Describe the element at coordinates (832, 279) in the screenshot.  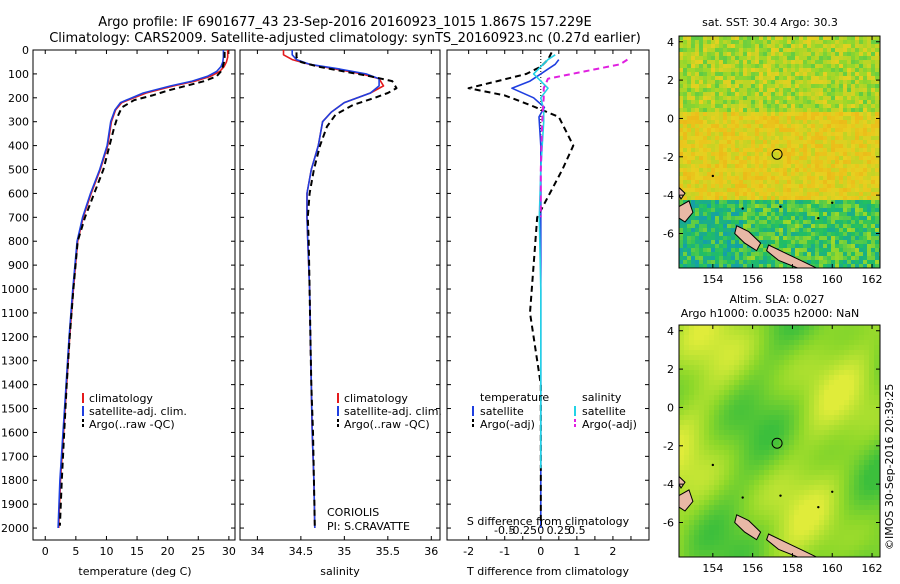
I see `lon-tick-label: 160` at that location.